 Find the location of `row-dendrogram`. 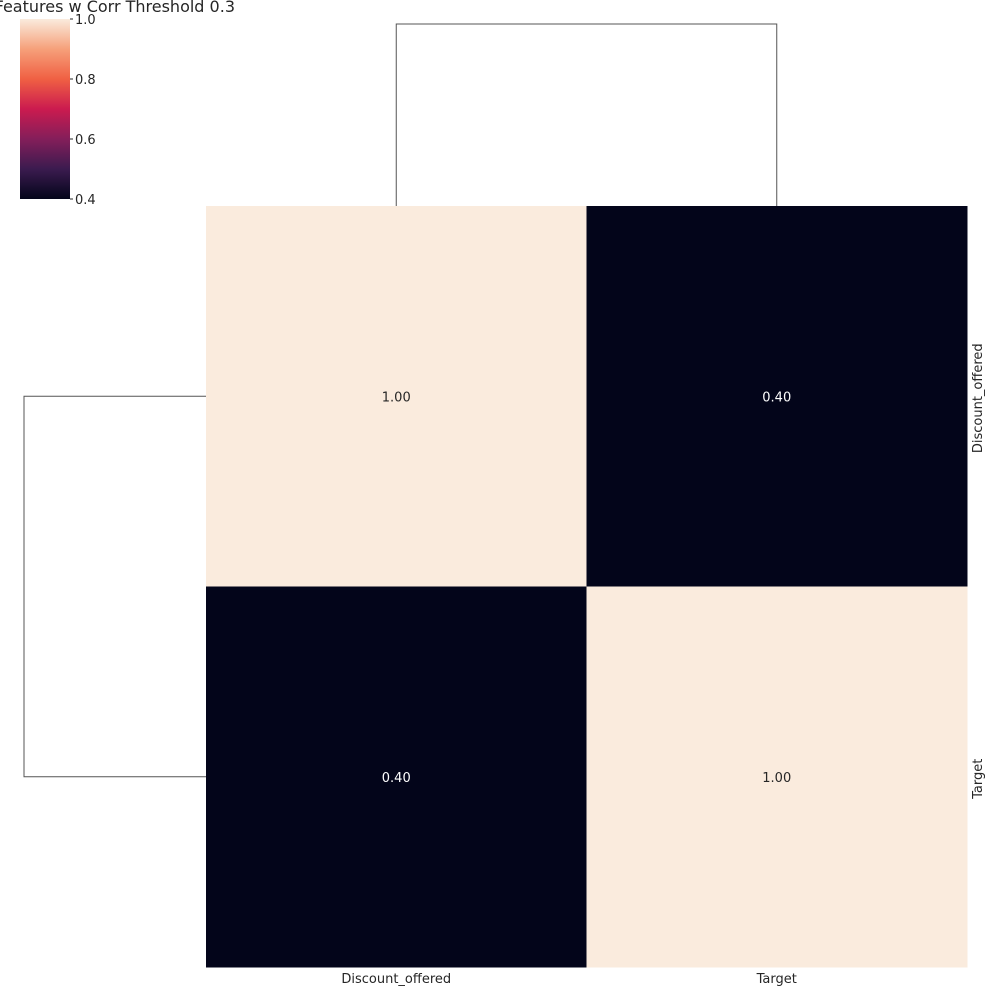

row-dendrogram is located at coordinates (114, 586).